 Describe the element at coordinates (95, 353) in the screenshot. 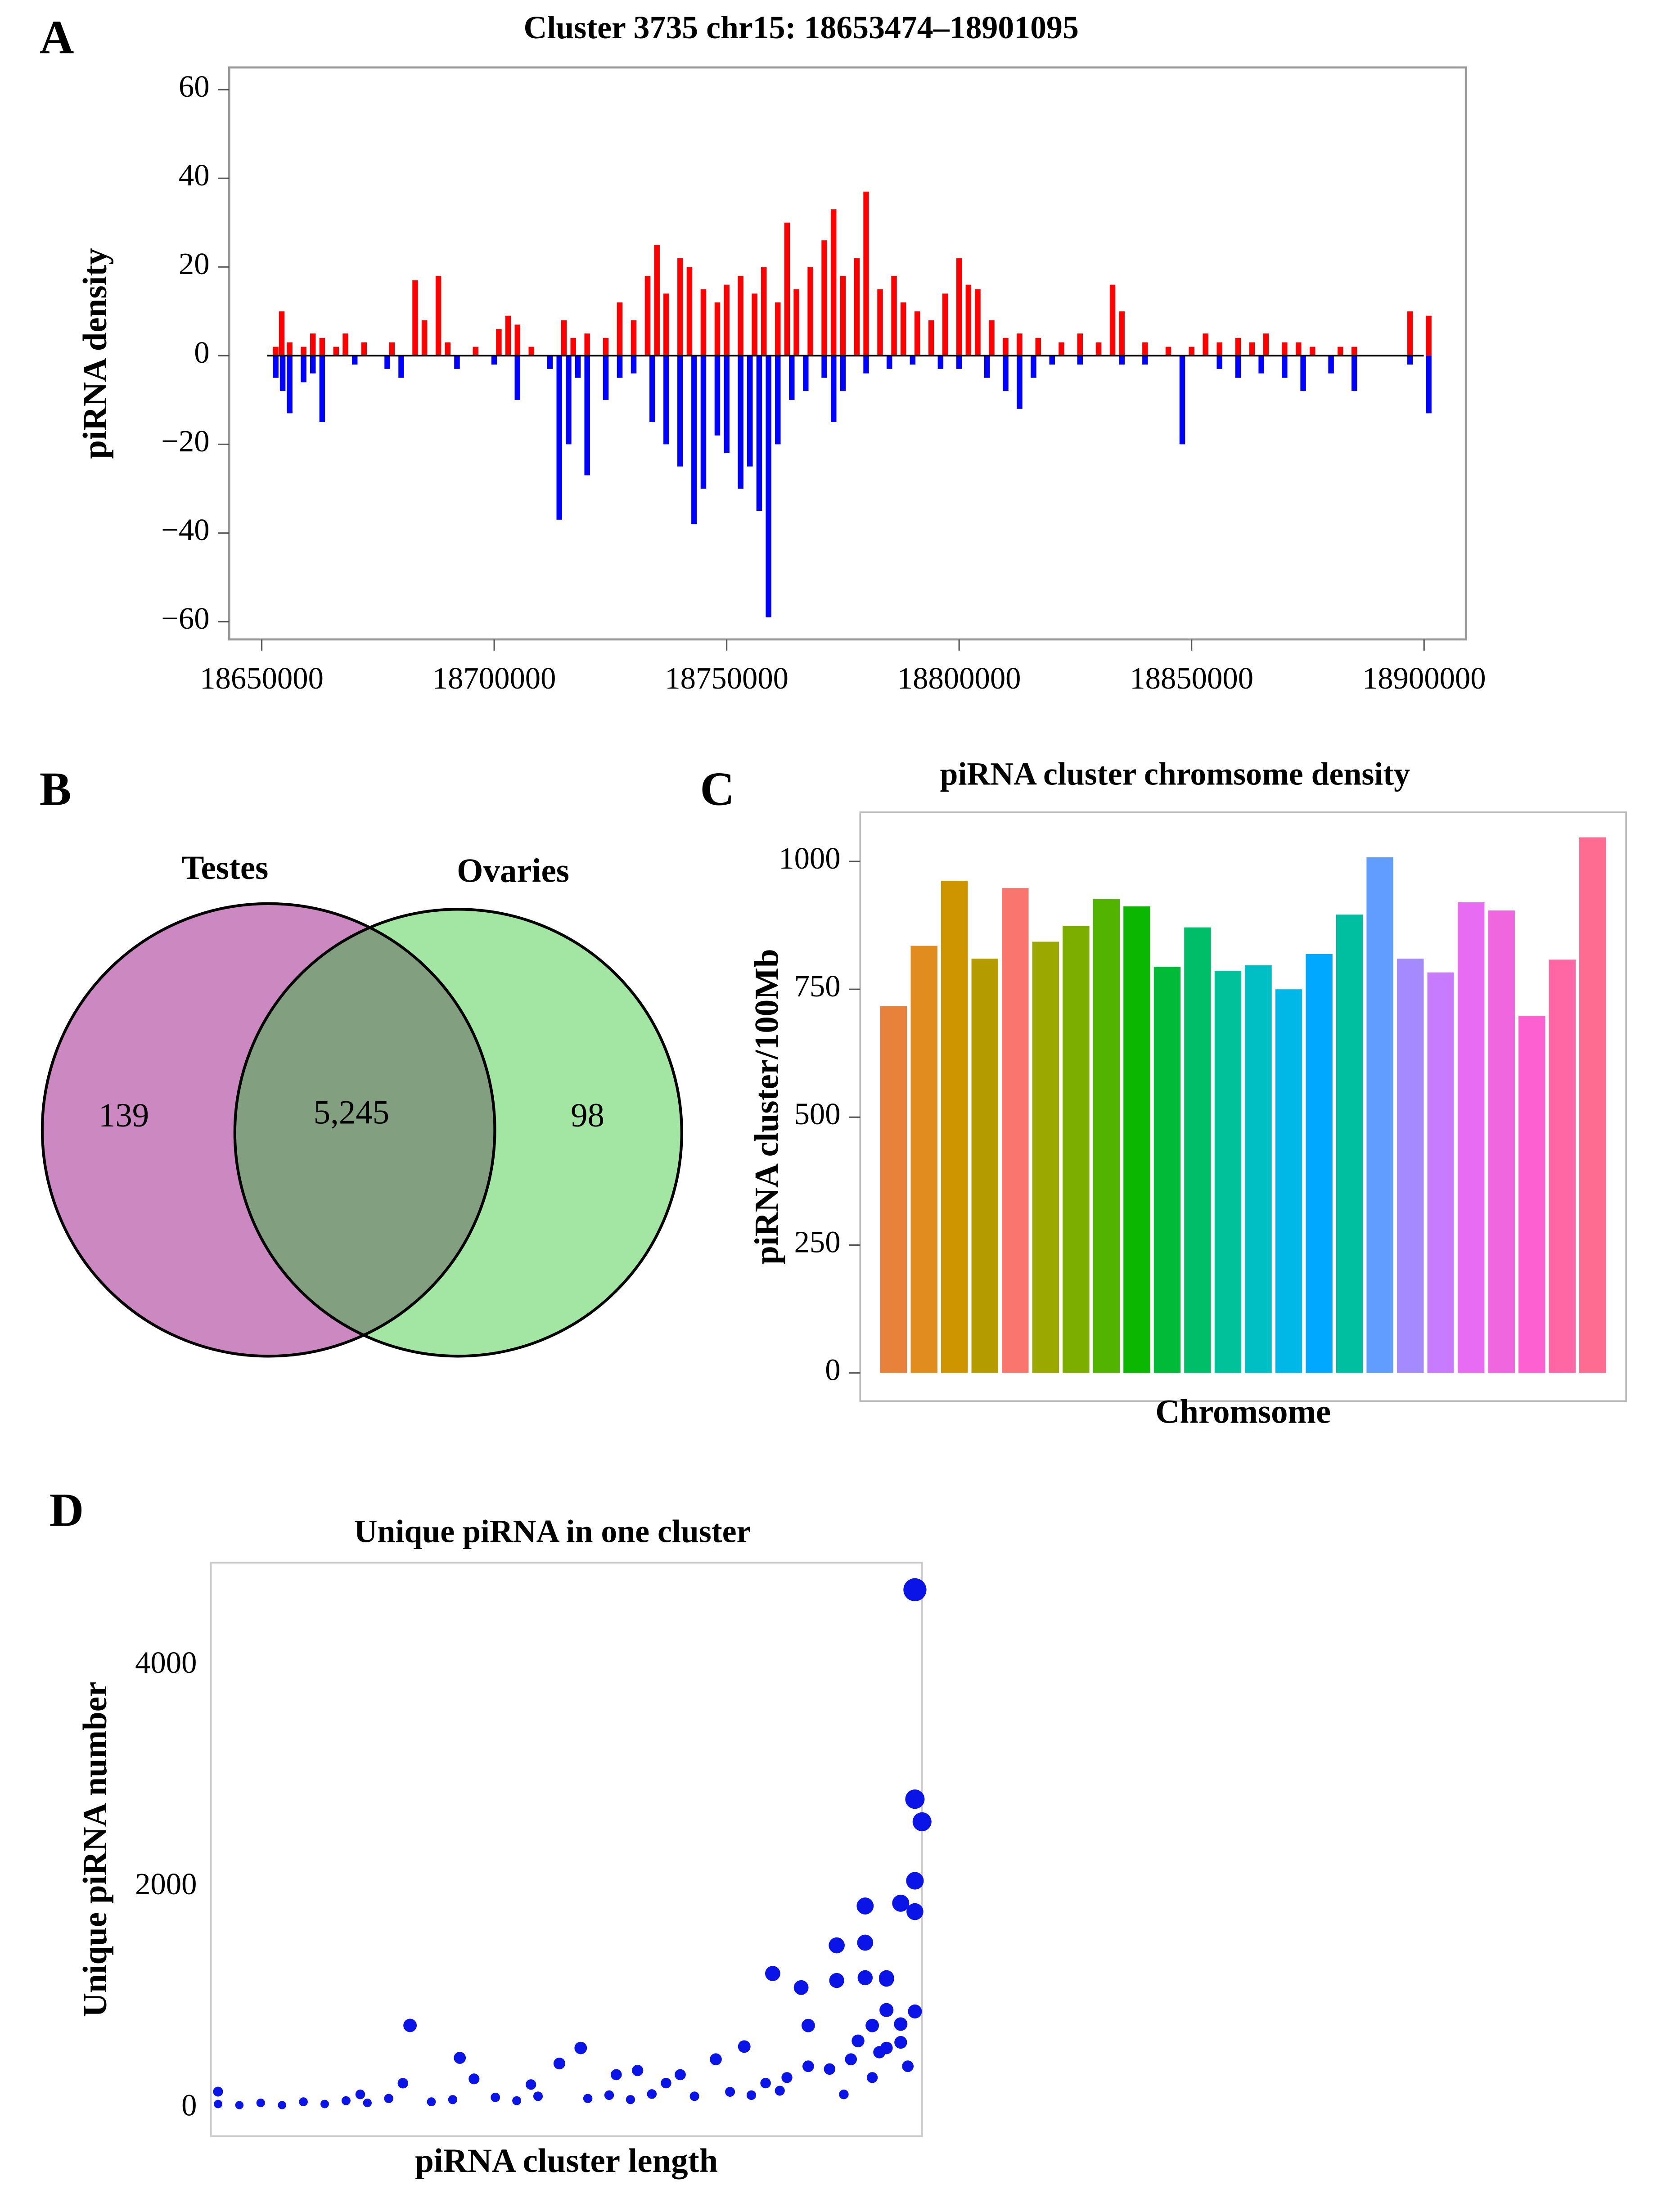

I see `y-axis-label: piRNA density` at that location.